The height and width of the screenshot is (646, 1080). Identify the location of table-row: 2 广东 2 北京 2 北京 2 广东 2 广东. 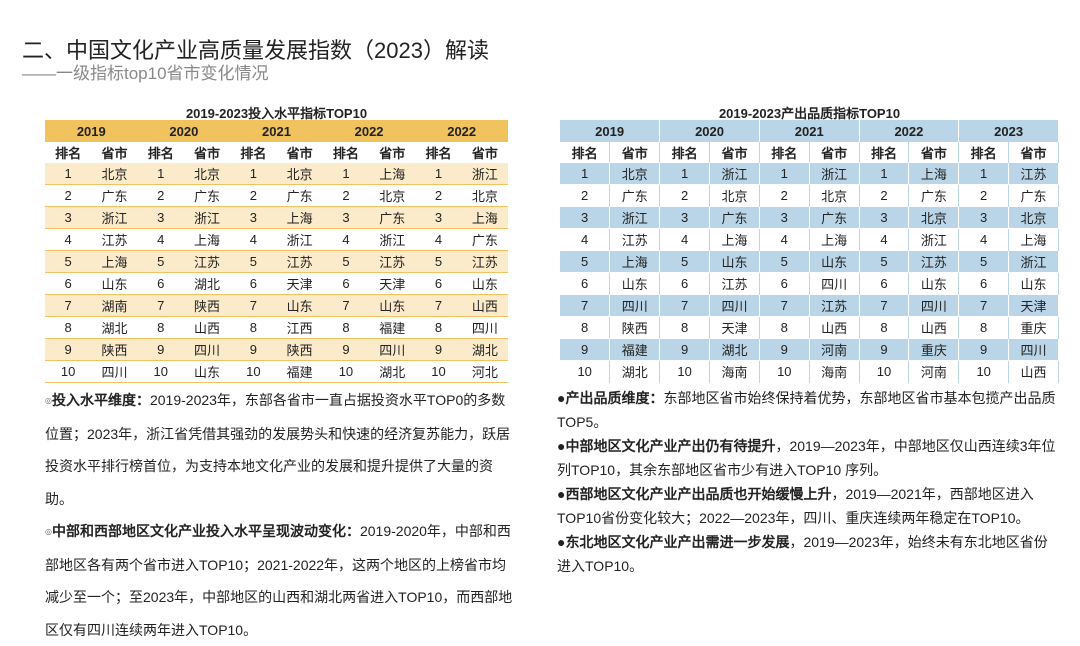
(809, 195).